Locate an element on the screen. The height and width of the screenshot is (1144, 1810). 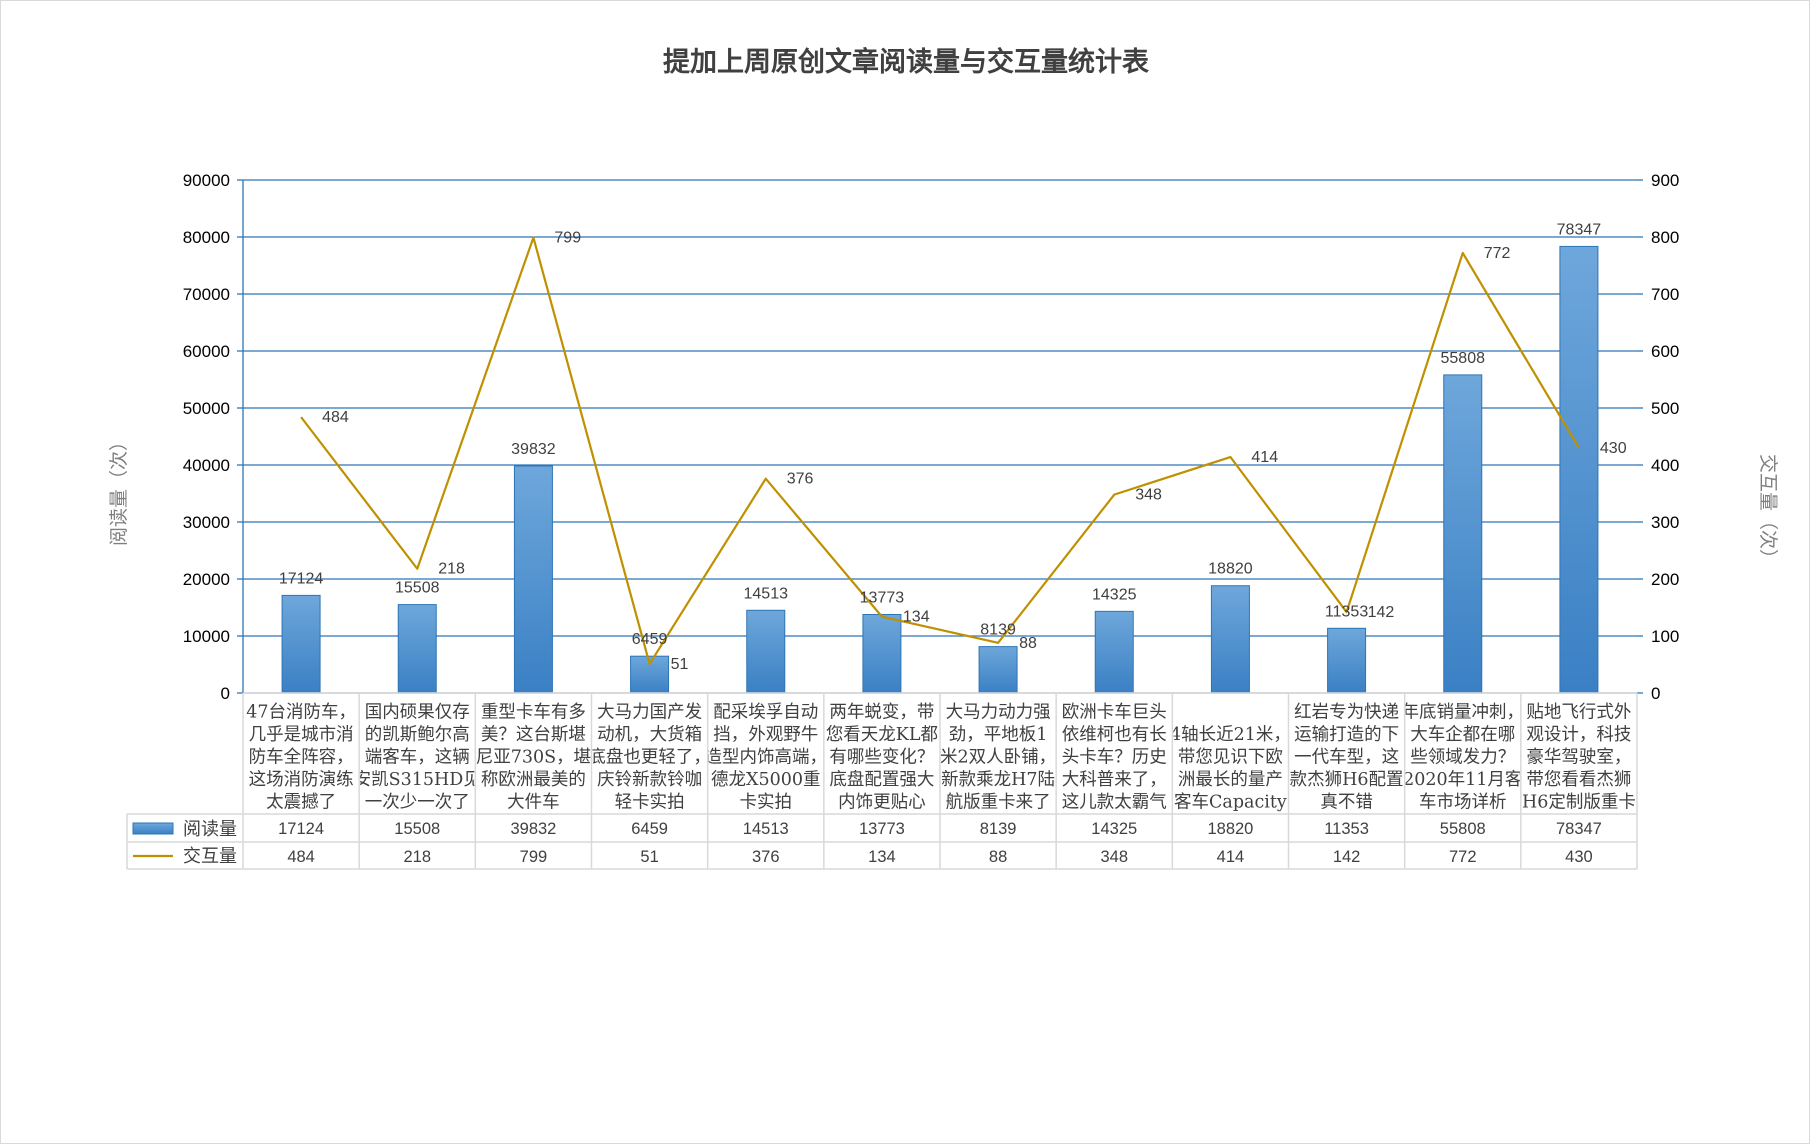
table-cell-interactions: 414 is located at coordinates (1231, 857).